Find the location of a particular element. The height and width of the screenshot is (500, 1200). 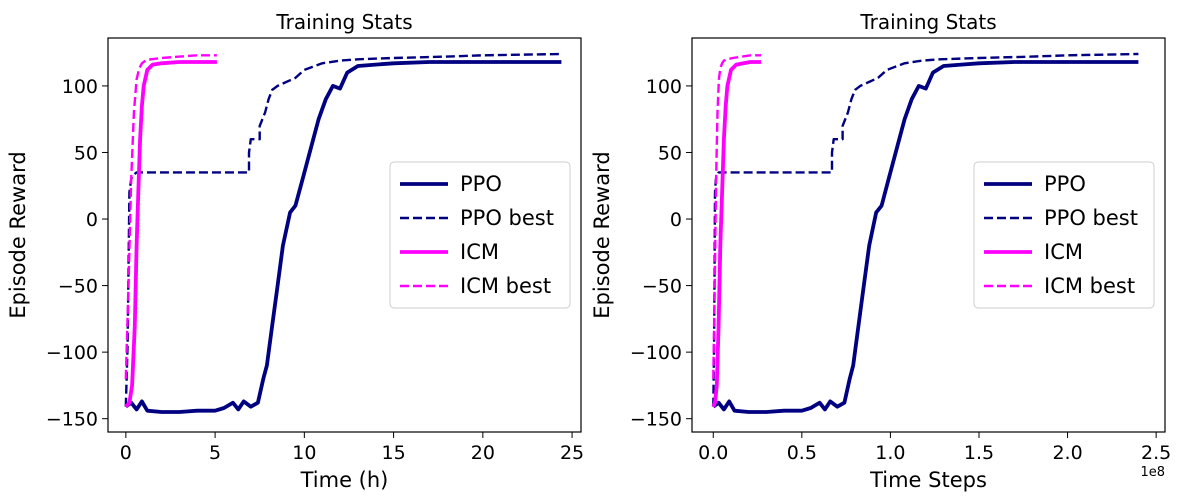

x-tick-label: 25 is located at coordinates (572, 453).